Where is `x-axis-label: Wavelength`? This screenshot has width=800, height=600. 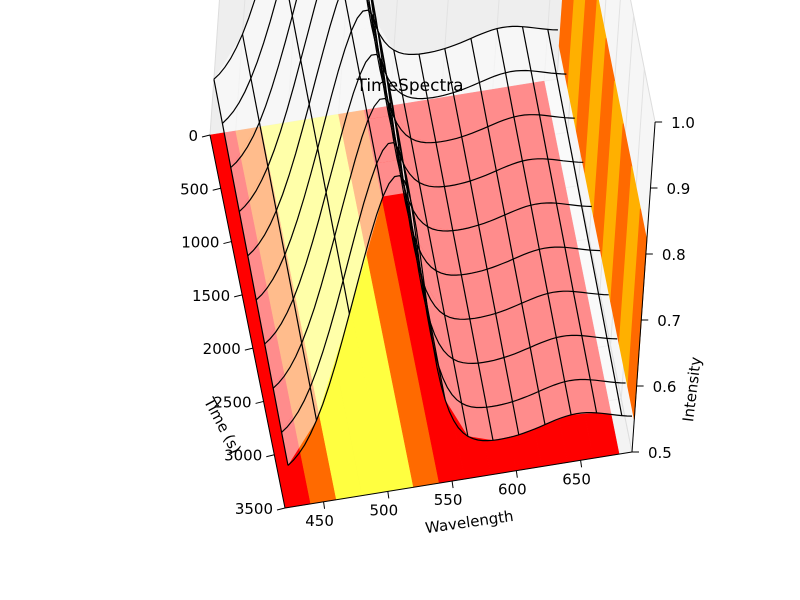 x-axis-label: Wavelength is located at coordinates (469, 522).